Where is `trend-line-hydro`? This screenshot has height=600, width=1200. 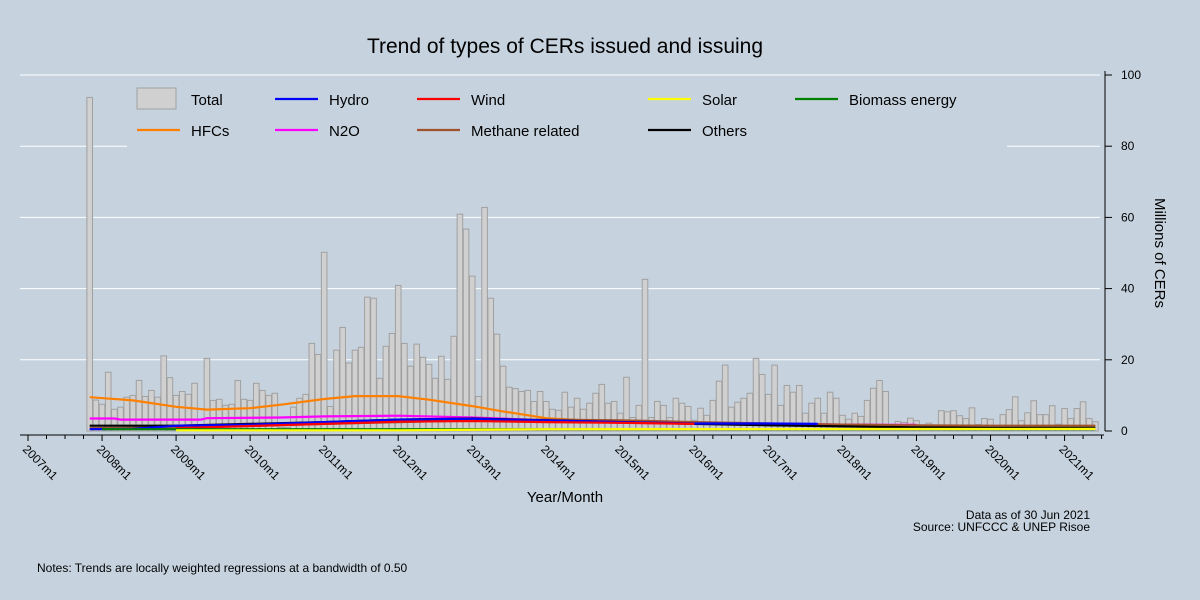 trend-line-hydro is located at coordinates (453, 424).